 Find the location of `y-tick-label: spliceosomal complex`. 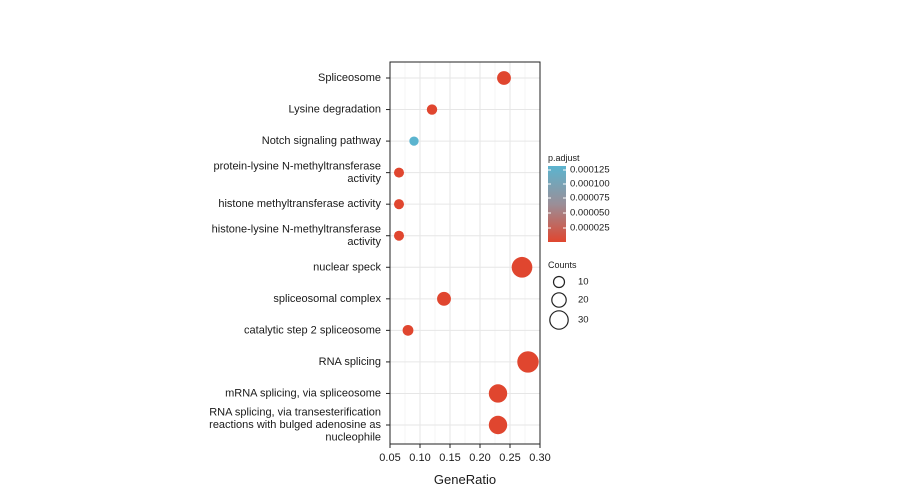

y-tick-label: spliceosomal complex is located at coordinates (327, 299).